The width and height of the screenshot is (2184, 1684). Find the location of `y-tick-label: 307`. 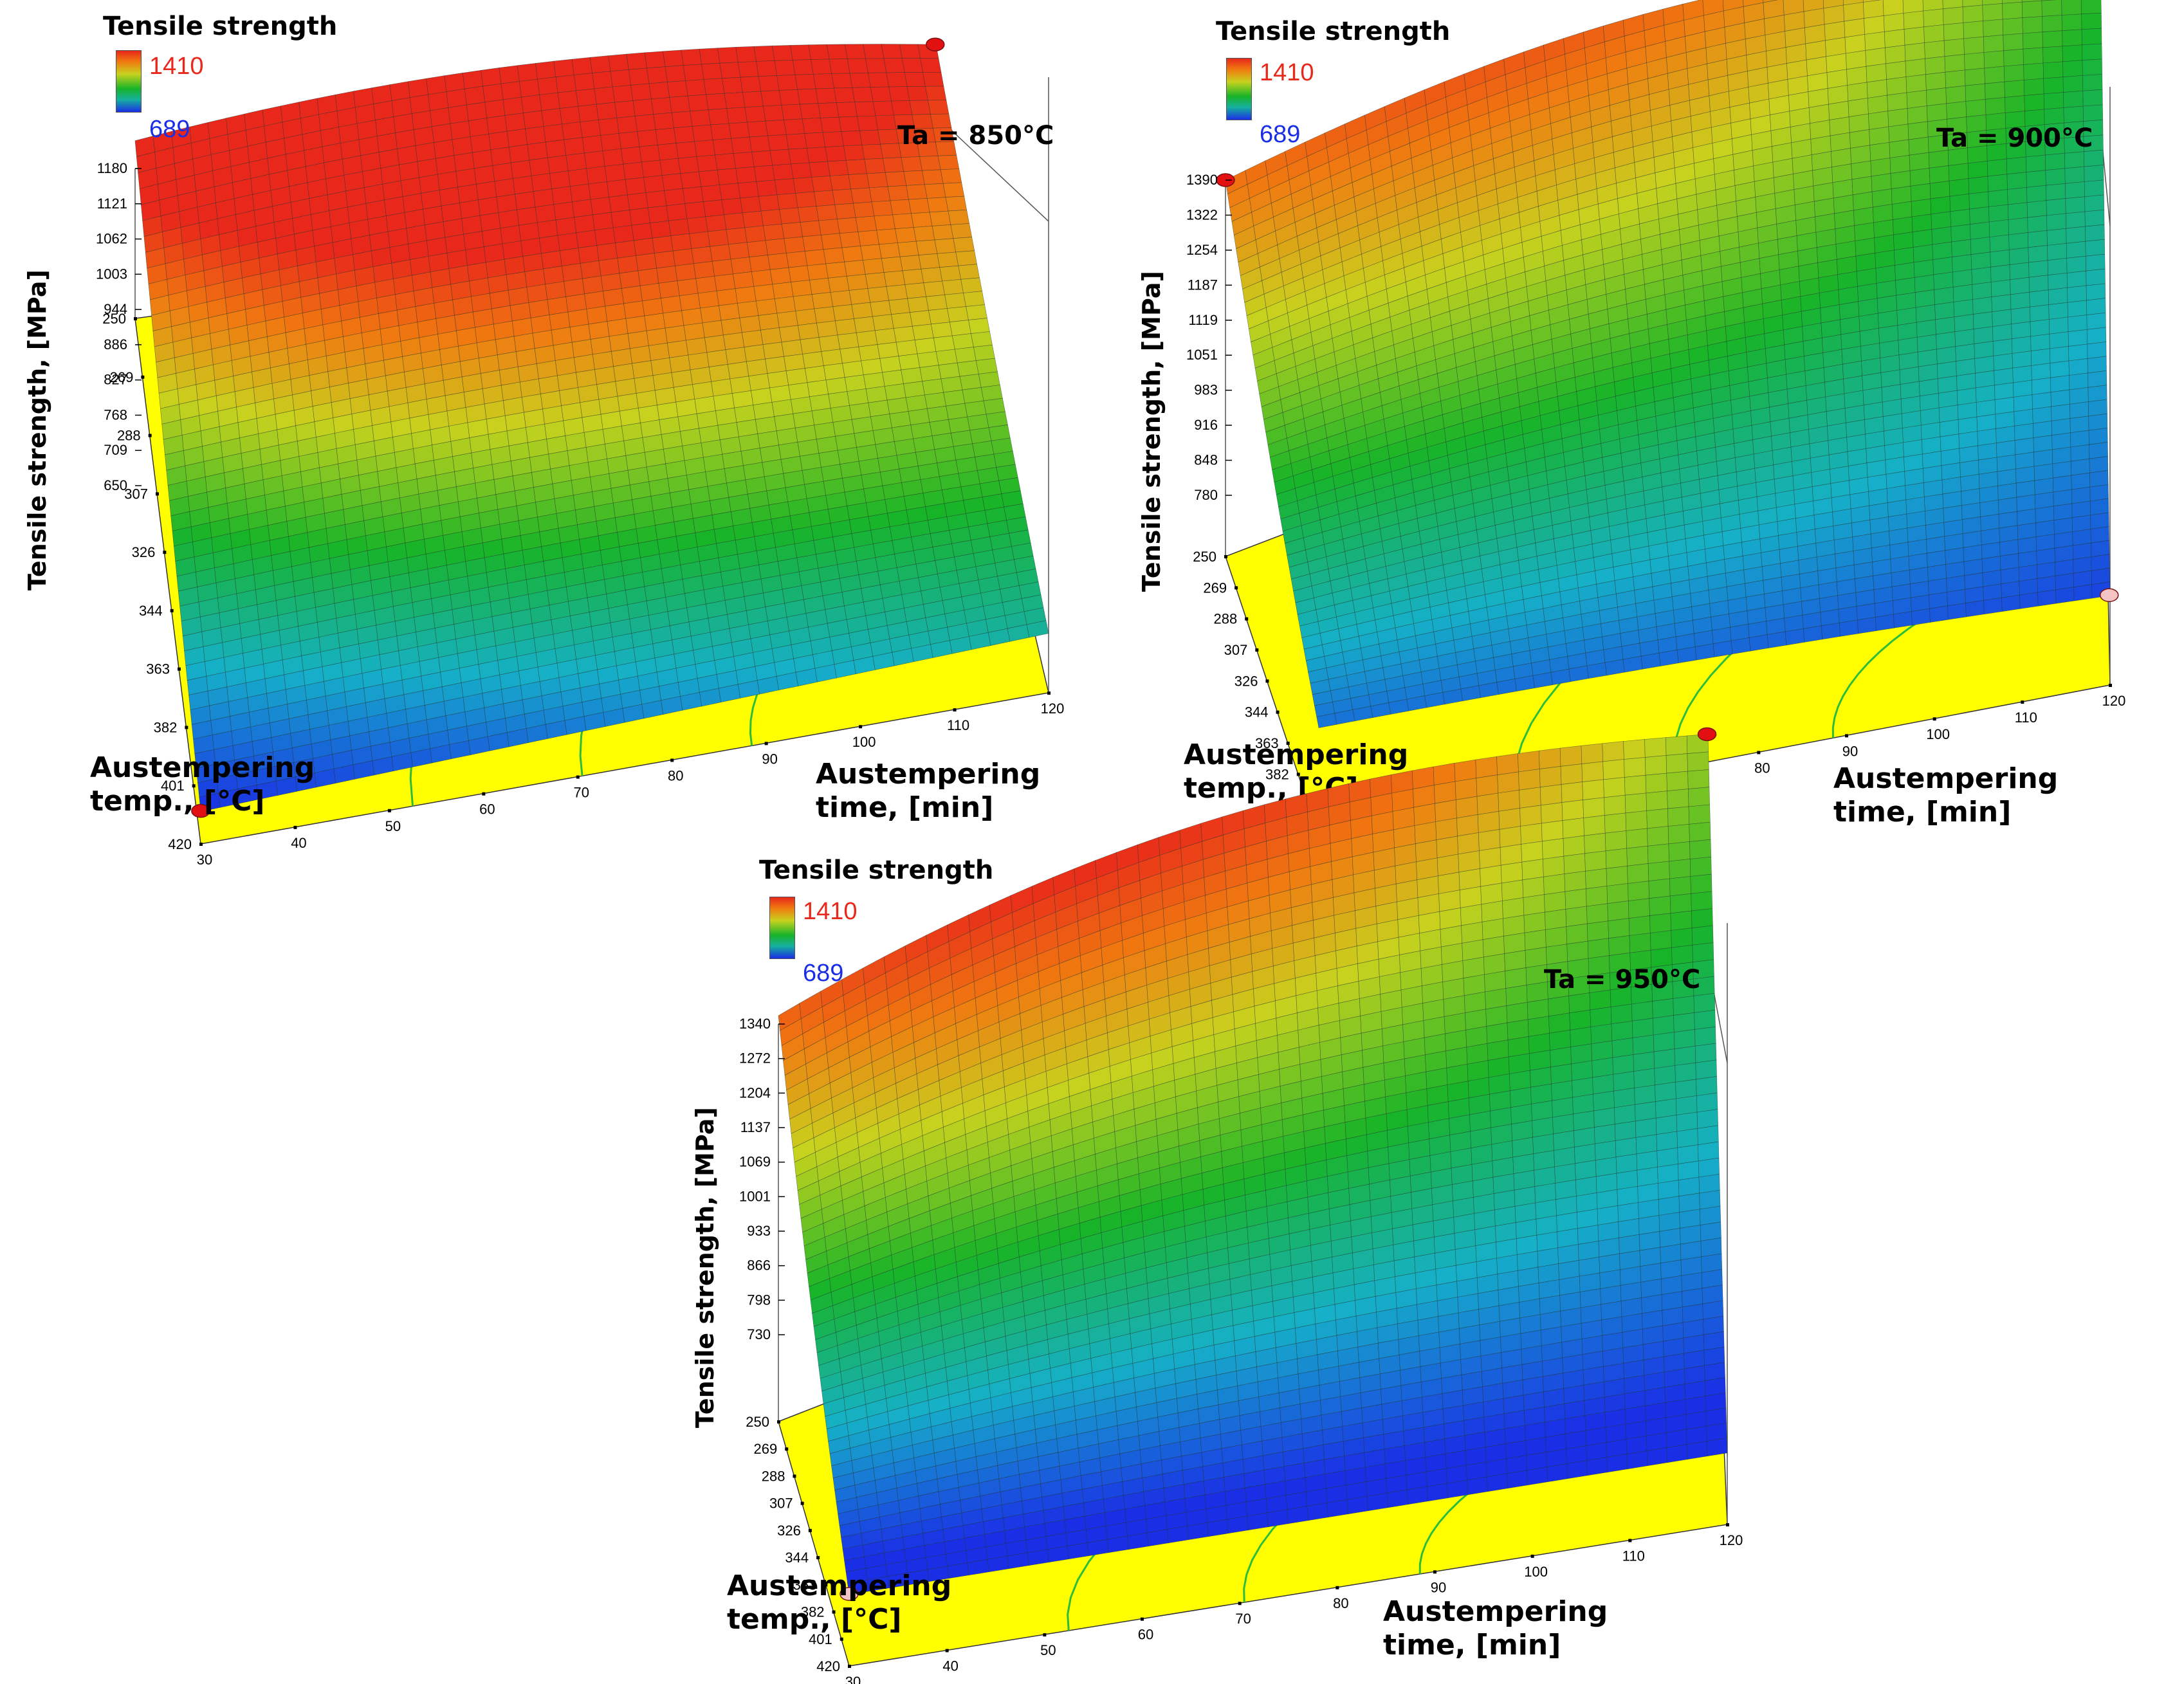

y-tick-label: 307 is located at coordinates (136, 494).